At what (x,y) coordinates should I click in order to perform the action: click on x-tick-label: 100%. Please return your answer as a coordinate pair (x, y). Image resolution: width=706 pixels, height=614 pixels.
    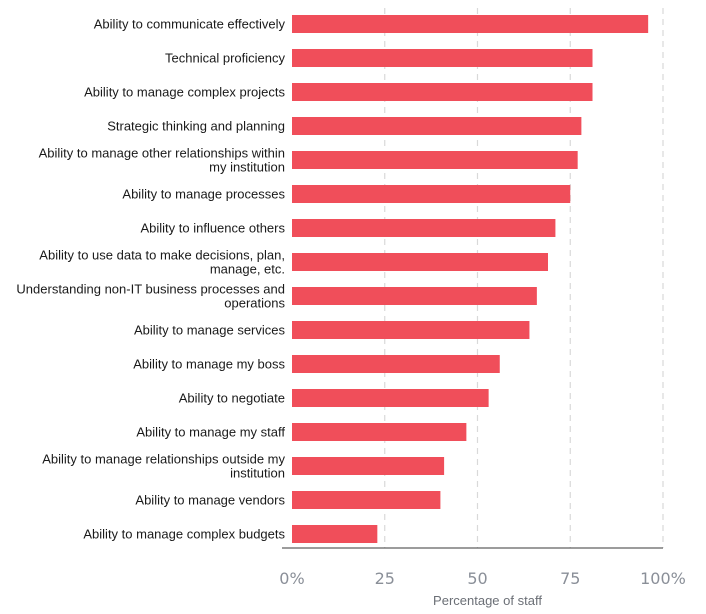
    Looking at the image, I should click on (663, 578).